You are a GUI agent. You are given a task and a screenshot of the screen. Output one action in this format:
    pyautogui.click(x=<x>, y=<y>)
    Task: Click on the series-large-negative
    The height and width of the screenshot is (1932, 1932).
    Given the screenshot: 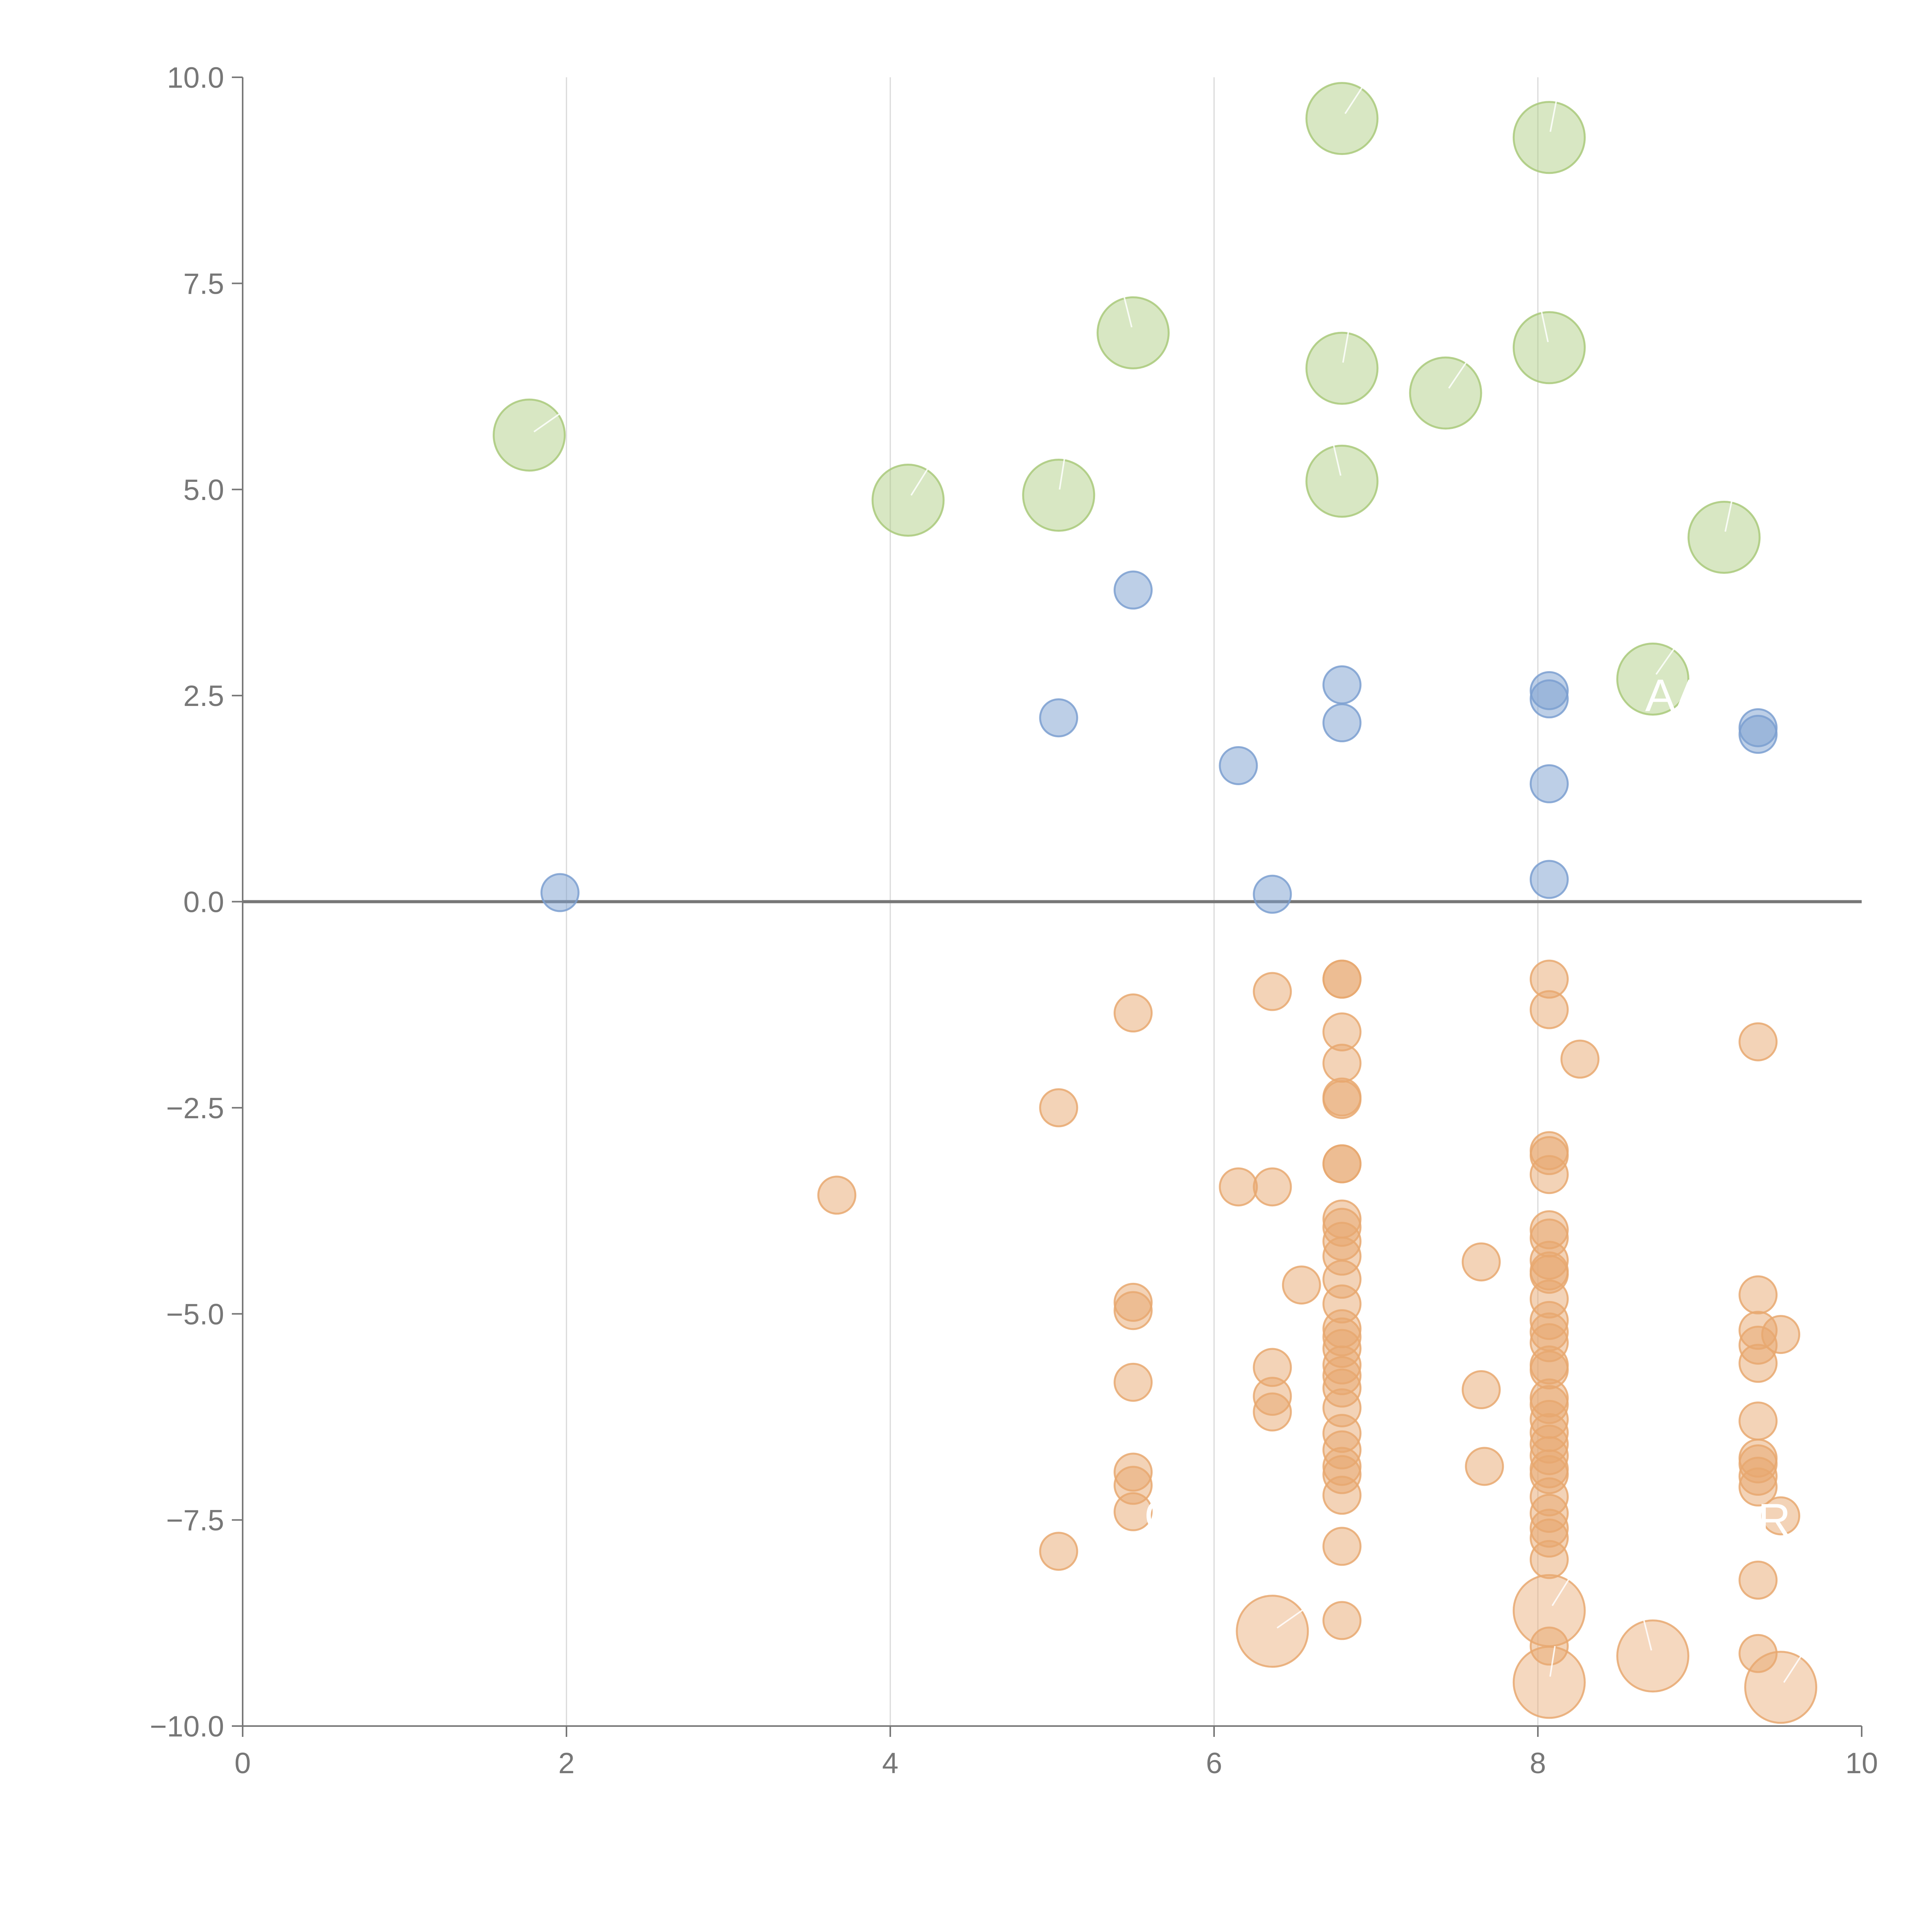 What is the action you would take?
    pyautogui.click(x=1526, y=1649)
    